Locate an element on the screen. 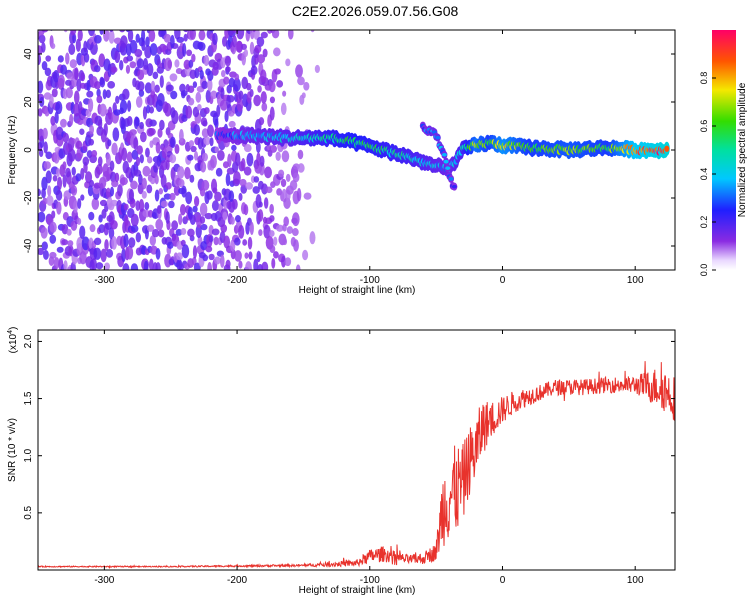  snr-y-tick-label: 0.5 is located at coordinates (28, 512).